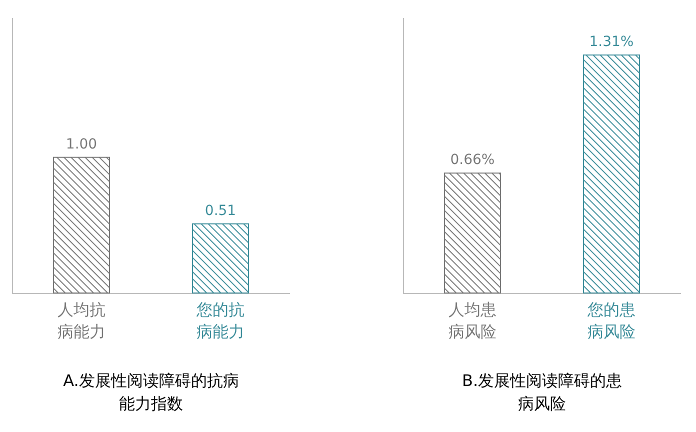  What do you see at coordinates (151, 392) in the screenshot?
I see `text: A.发展性阅读障碍的抗病能力指数` at bounding box center [151, 392].